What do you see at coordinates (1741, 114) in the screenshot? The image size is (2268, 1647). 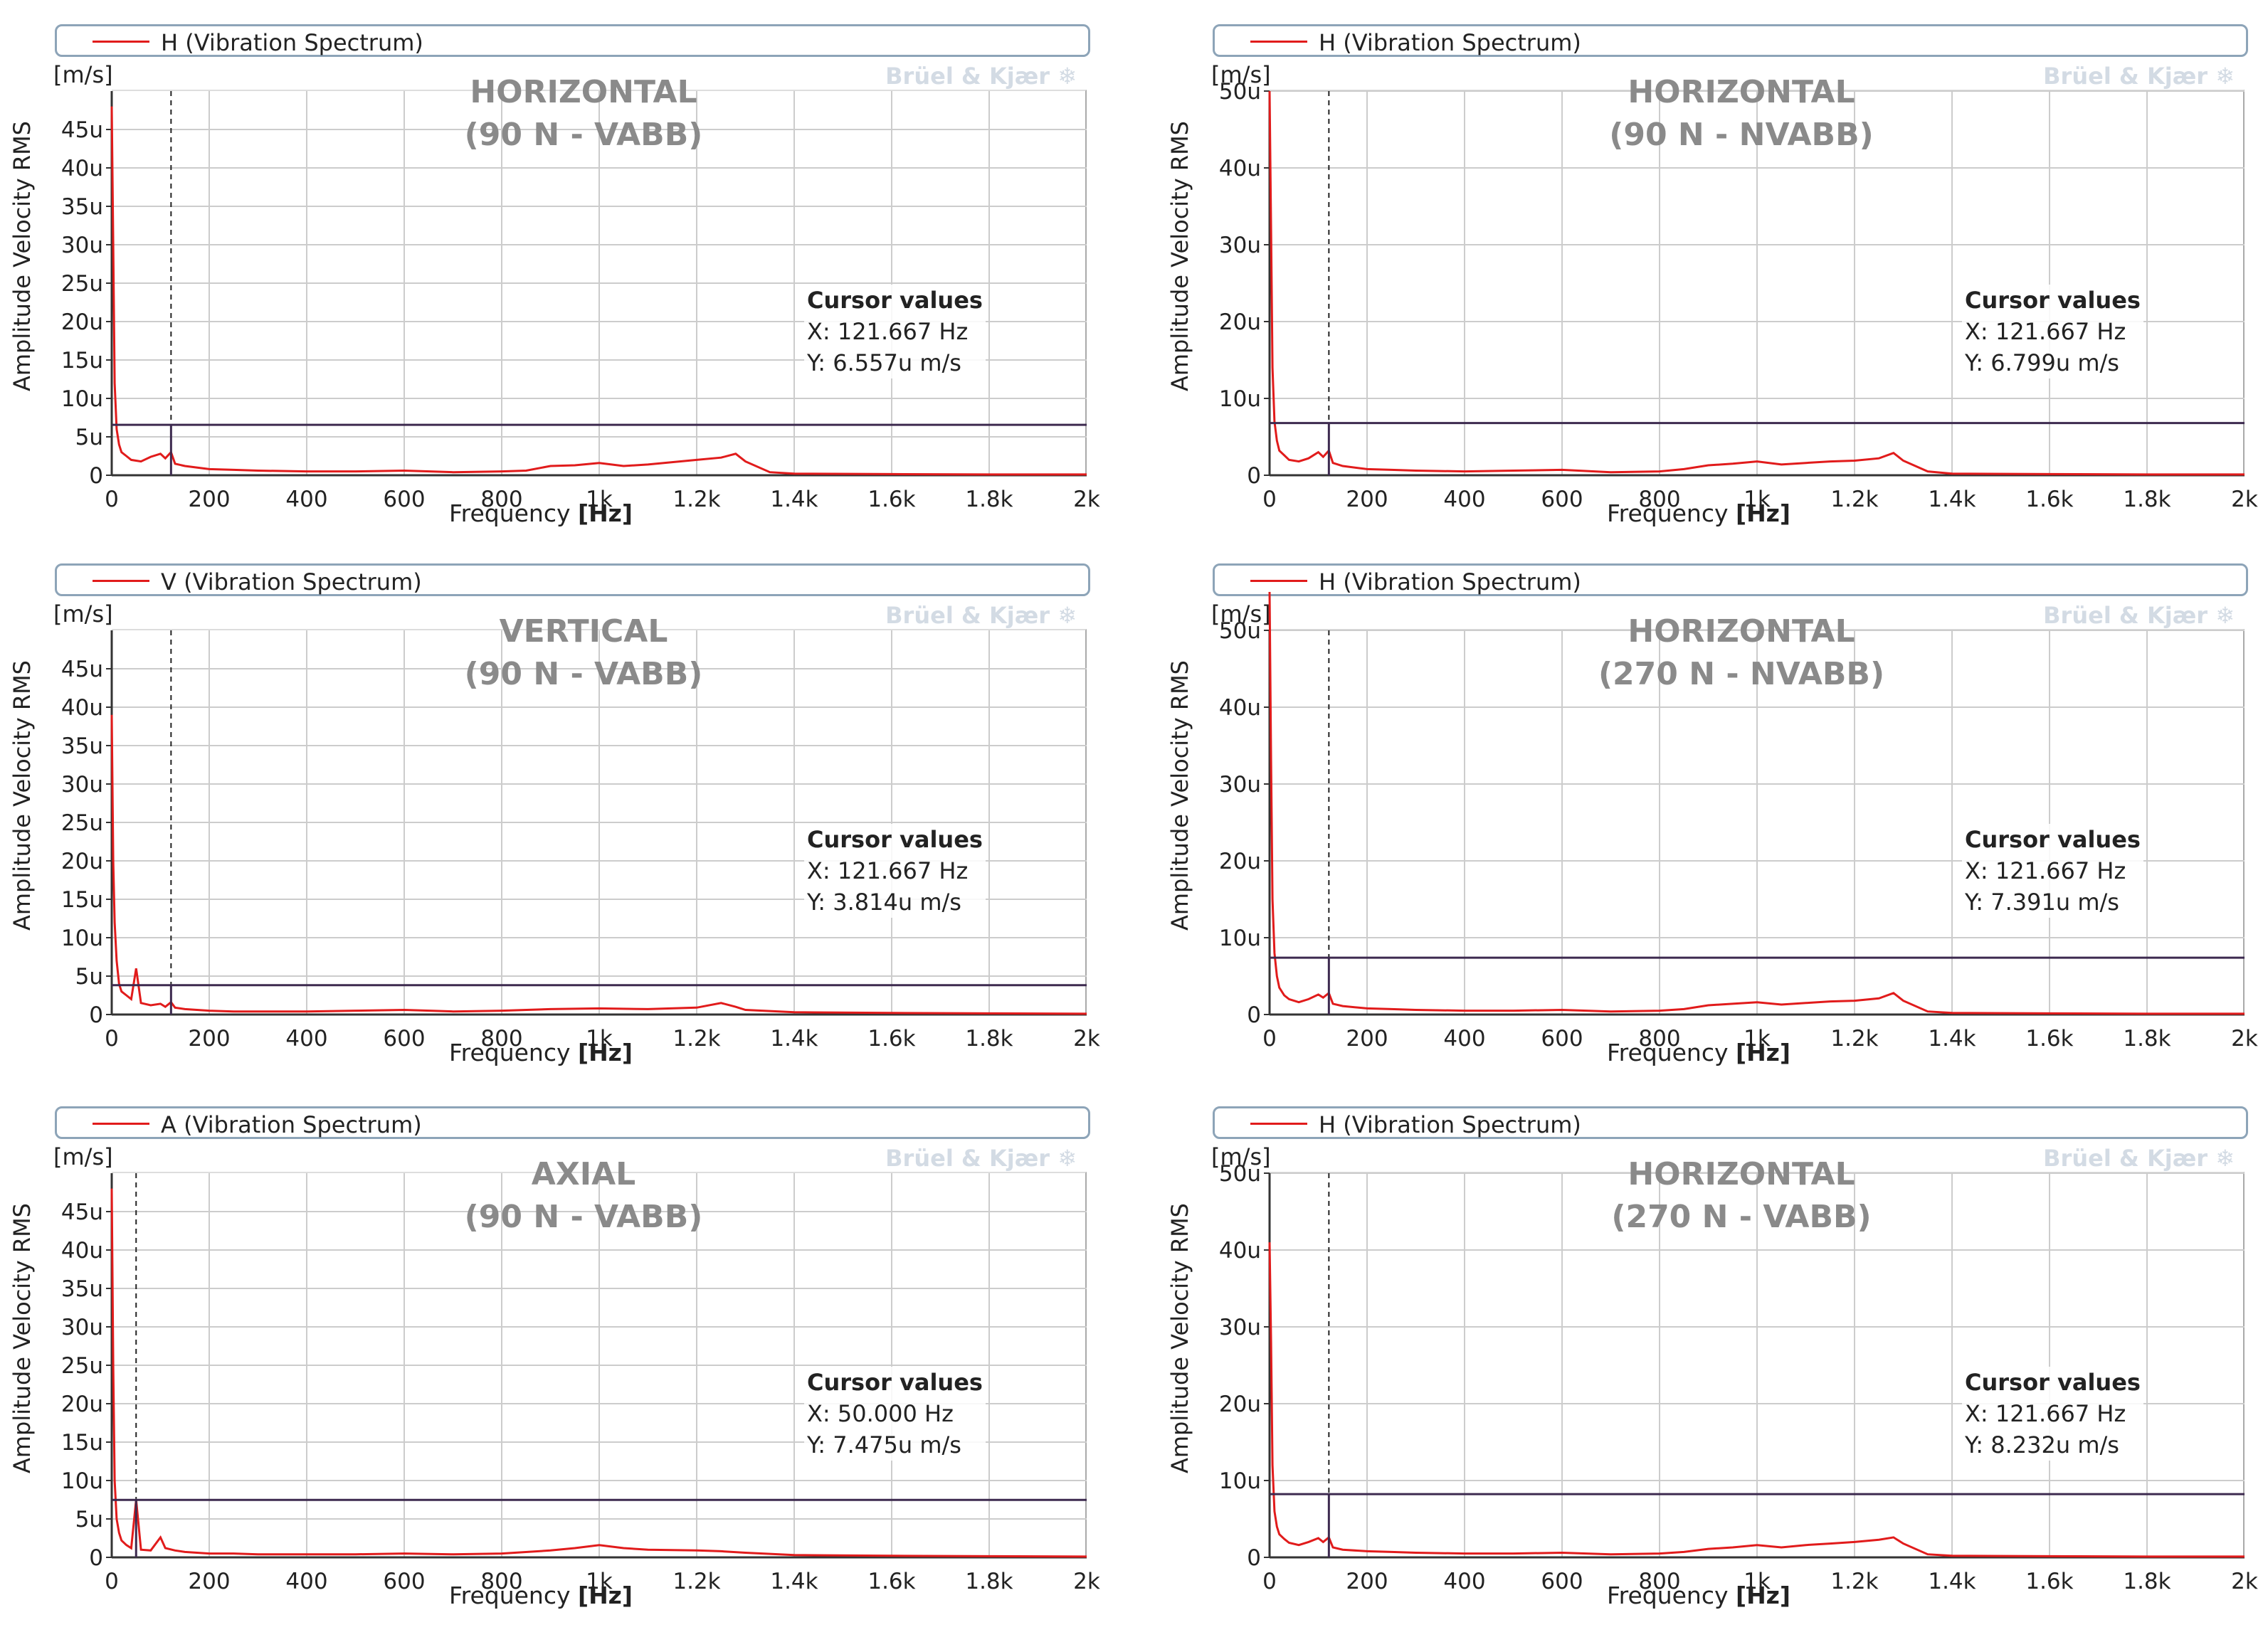 I see `chart-title: HORIZONTAL (90 N - NVABB)` at bounding box center [1741, 114].